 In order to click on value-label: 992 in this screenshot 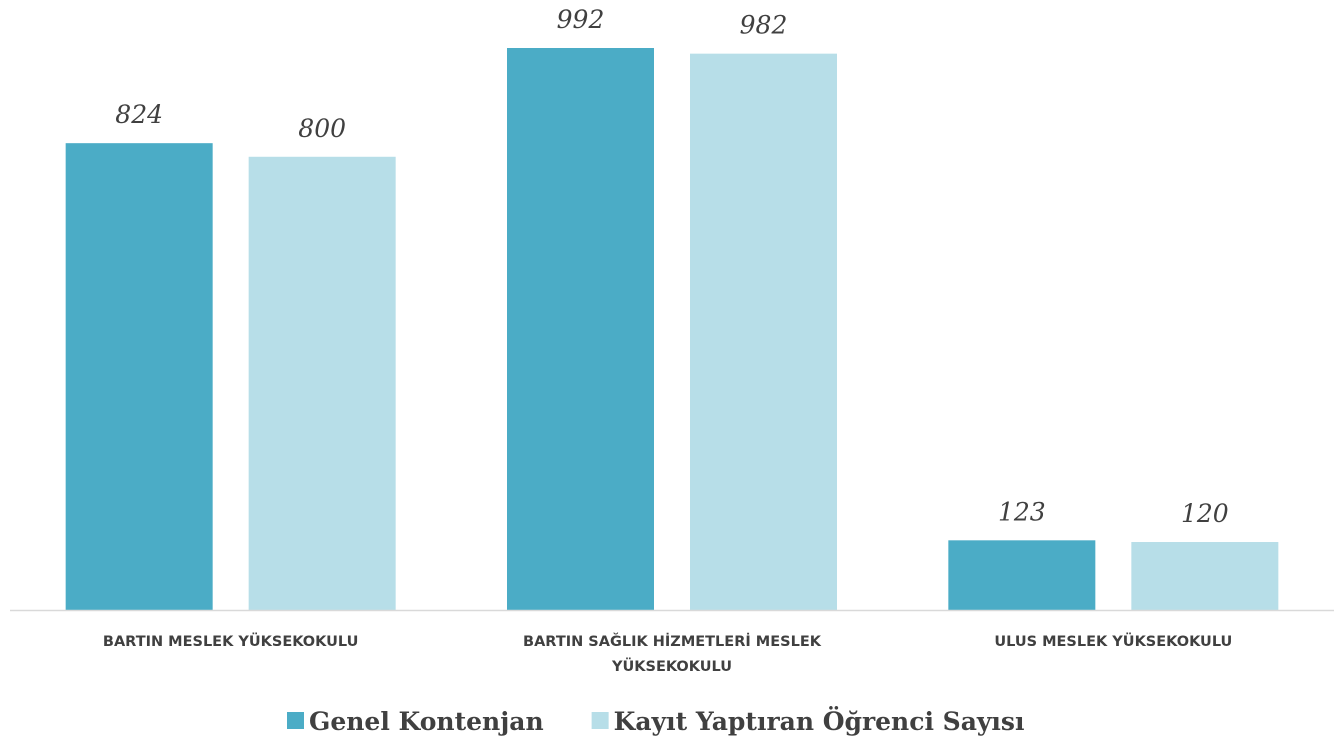, I will do `click(581, 19)`.